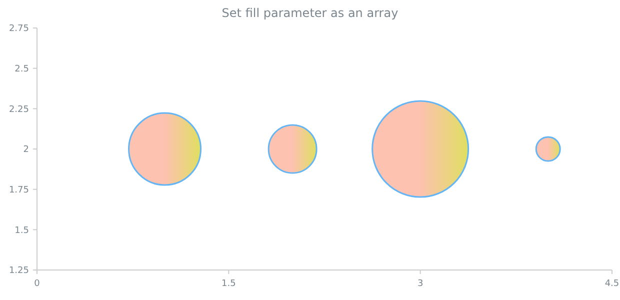 This screenshot has width=620, height=300. I want to click on x-tick-label: 4.5, so click(612, 284).